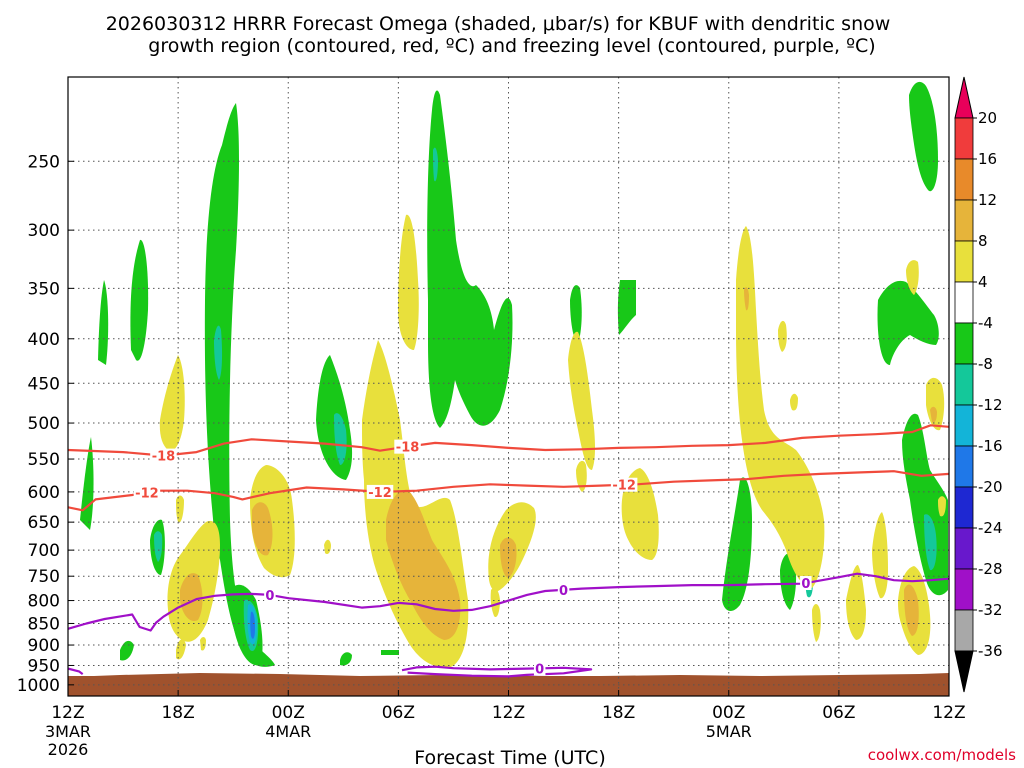 This screenshot has height=768, width=1024. I want to click on colorbar-label: -32, so click(990, 610).